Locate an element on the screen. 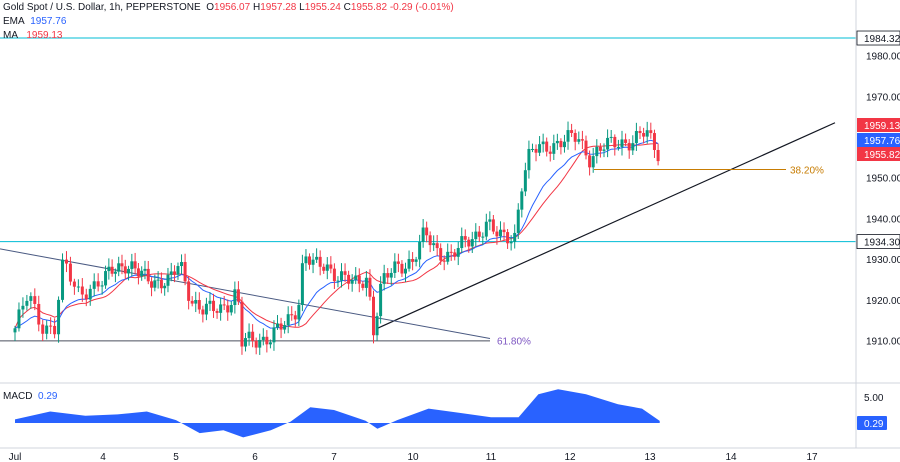 The height and width of the screenshot is (462, 900). ema-legend: EMA 1957.76 is located at coordinates (34, 21).